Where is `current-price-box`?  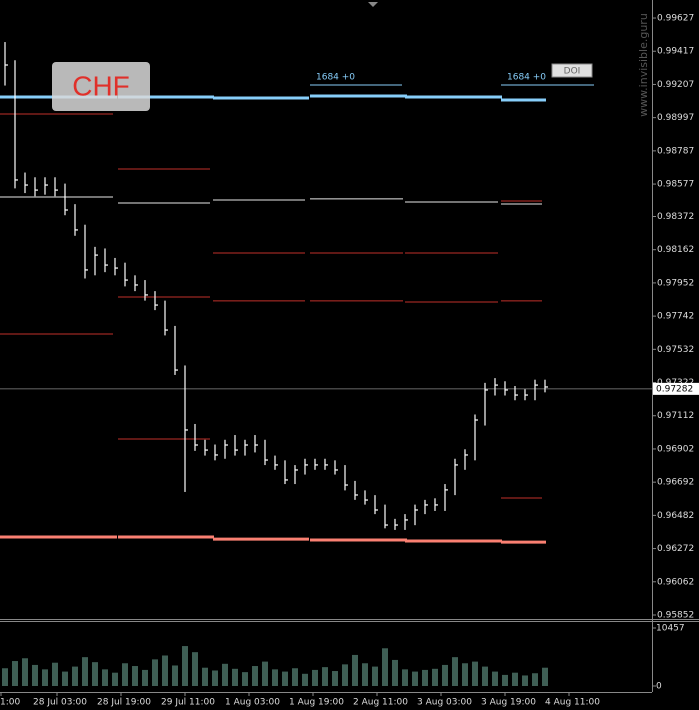
current-price-box is located at coordinates (676, 388).